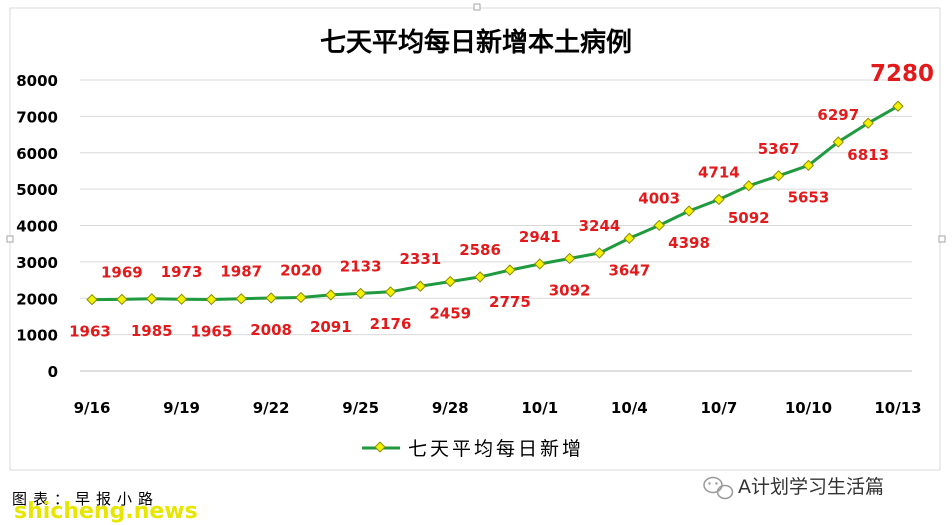  I want to click on x-tick-label: 9/25, so click(360, 408).